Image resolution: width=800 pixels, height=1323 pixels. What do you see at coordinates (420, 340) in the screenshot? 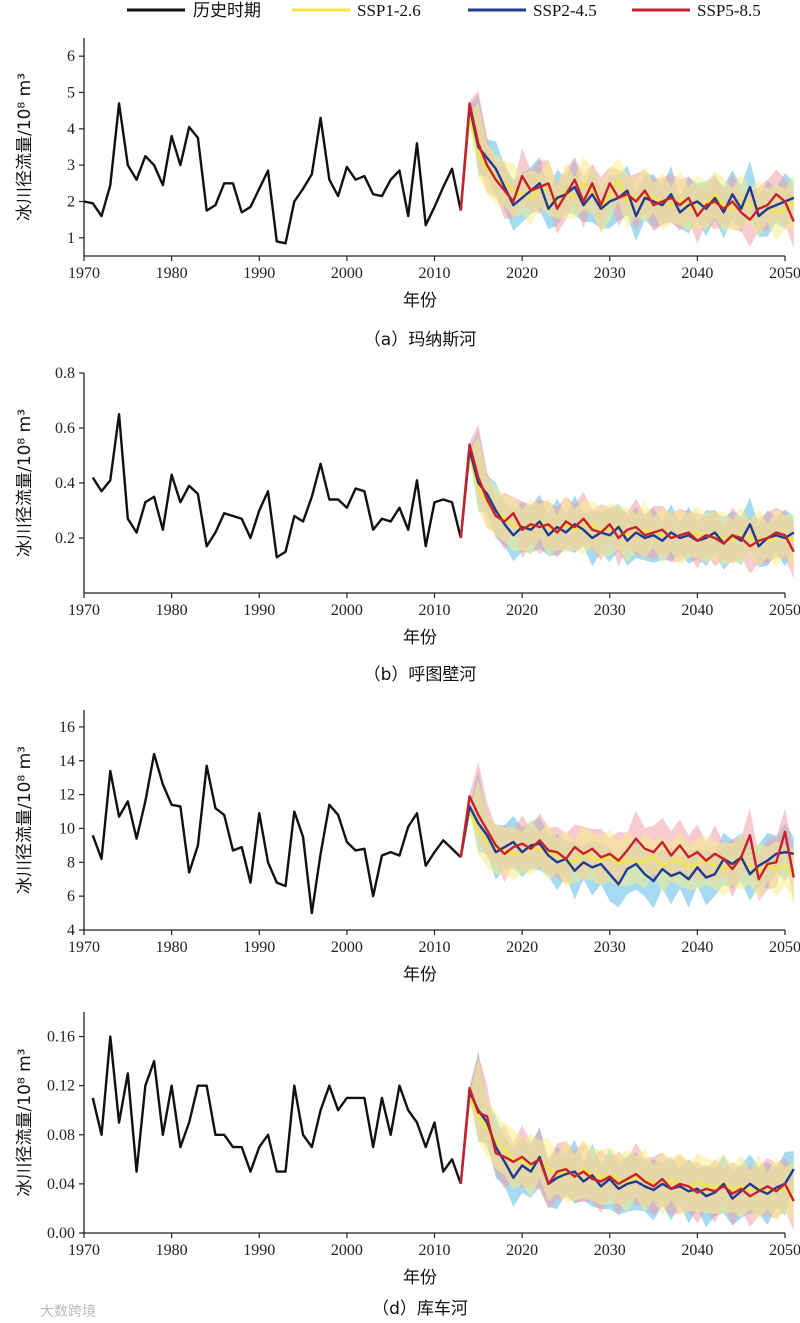
I see `panel-caption: （a）玛纳斯河` at bounding box center [420, 340].